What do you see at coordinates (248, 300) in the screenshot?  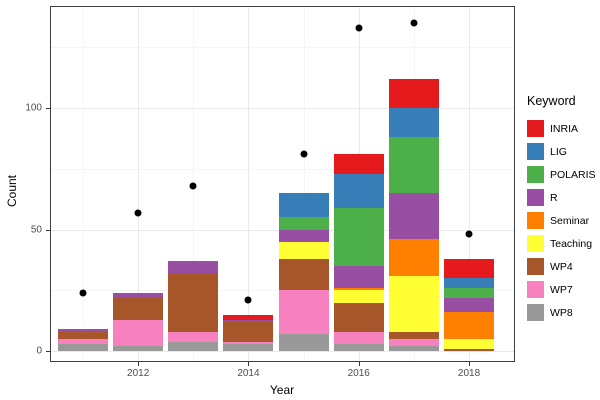 I see `data-point-2014` at bounding box center [248, 300].